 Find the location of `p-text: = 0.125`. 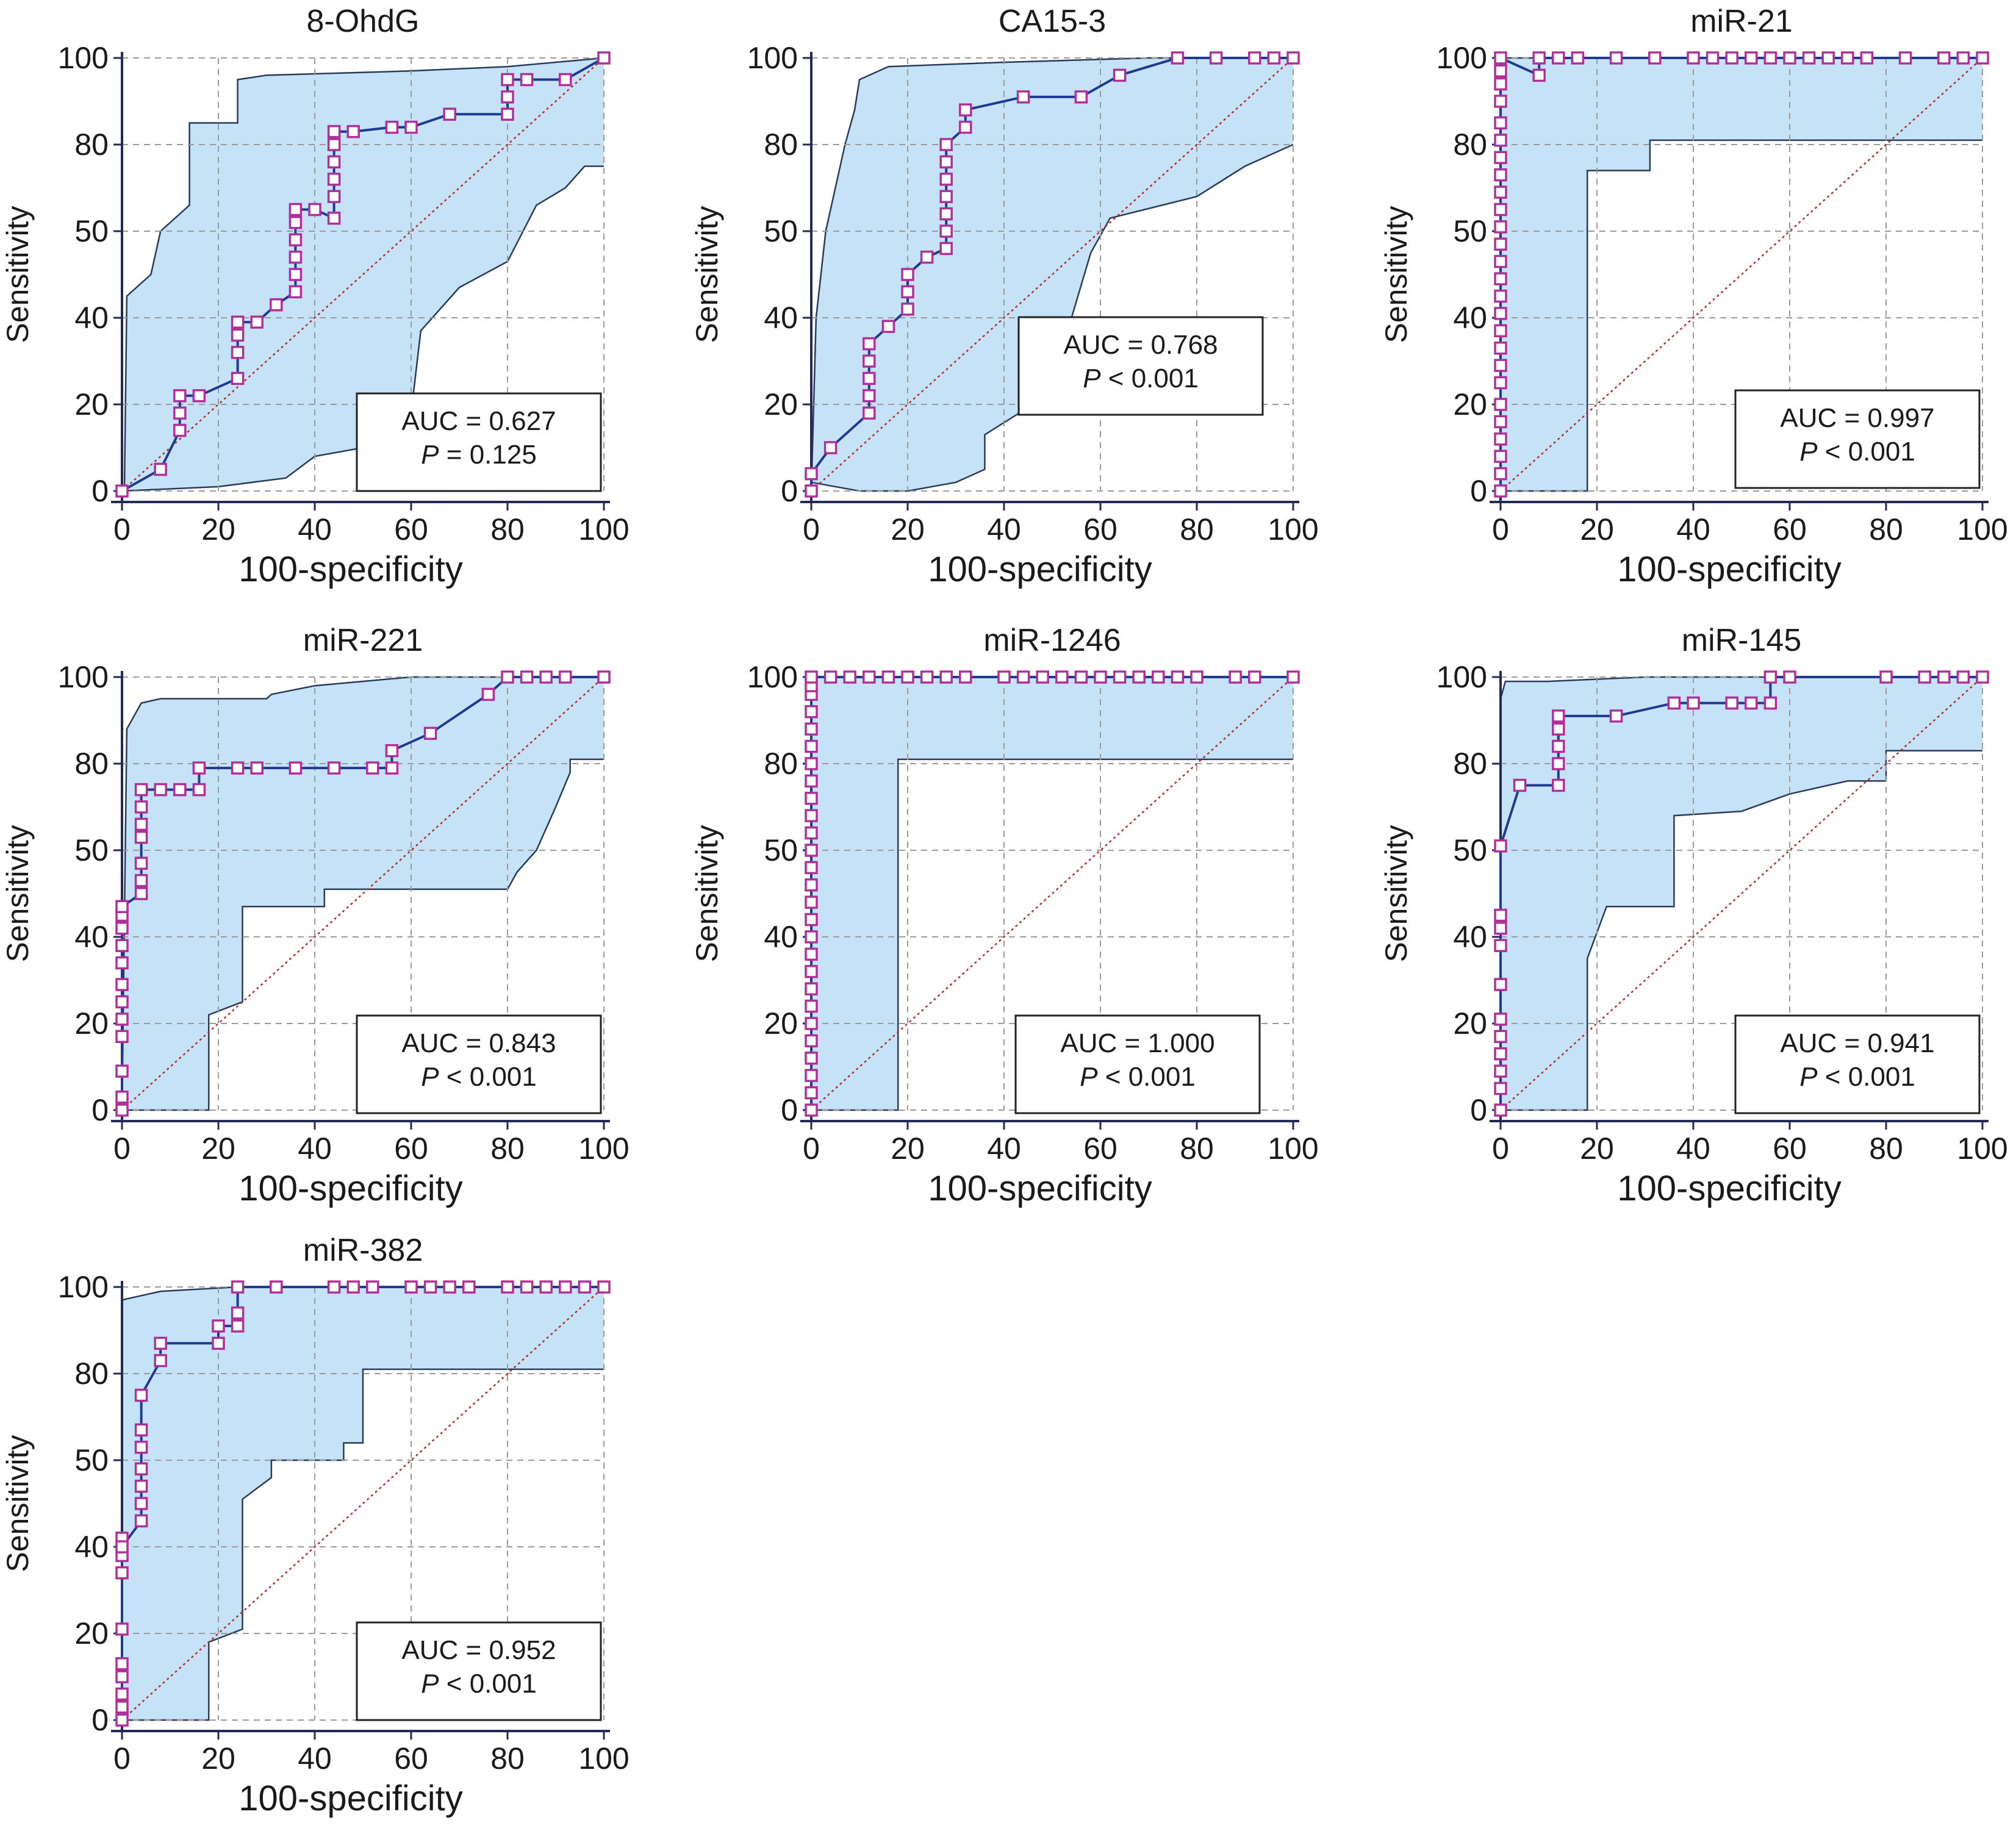

p-text: = 0.125 is located at coordinates (488, 455).